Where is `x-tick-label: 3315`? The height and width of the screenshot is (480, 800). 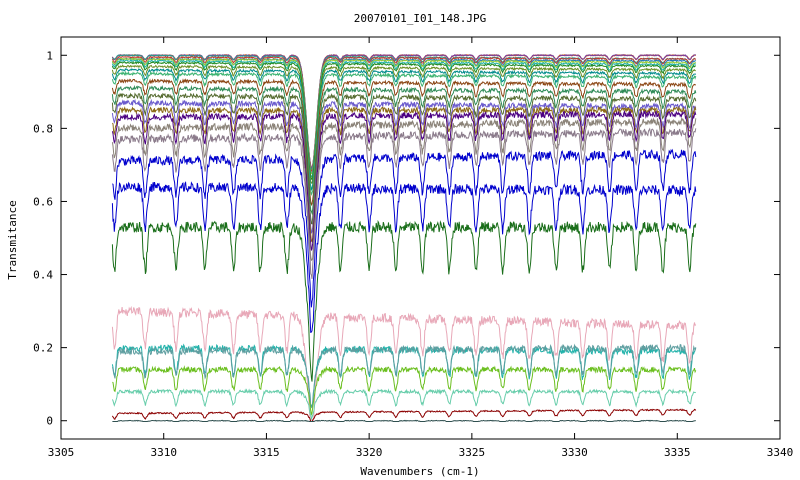 x-tick-label: 3315 is located at coordinates (266, 452).